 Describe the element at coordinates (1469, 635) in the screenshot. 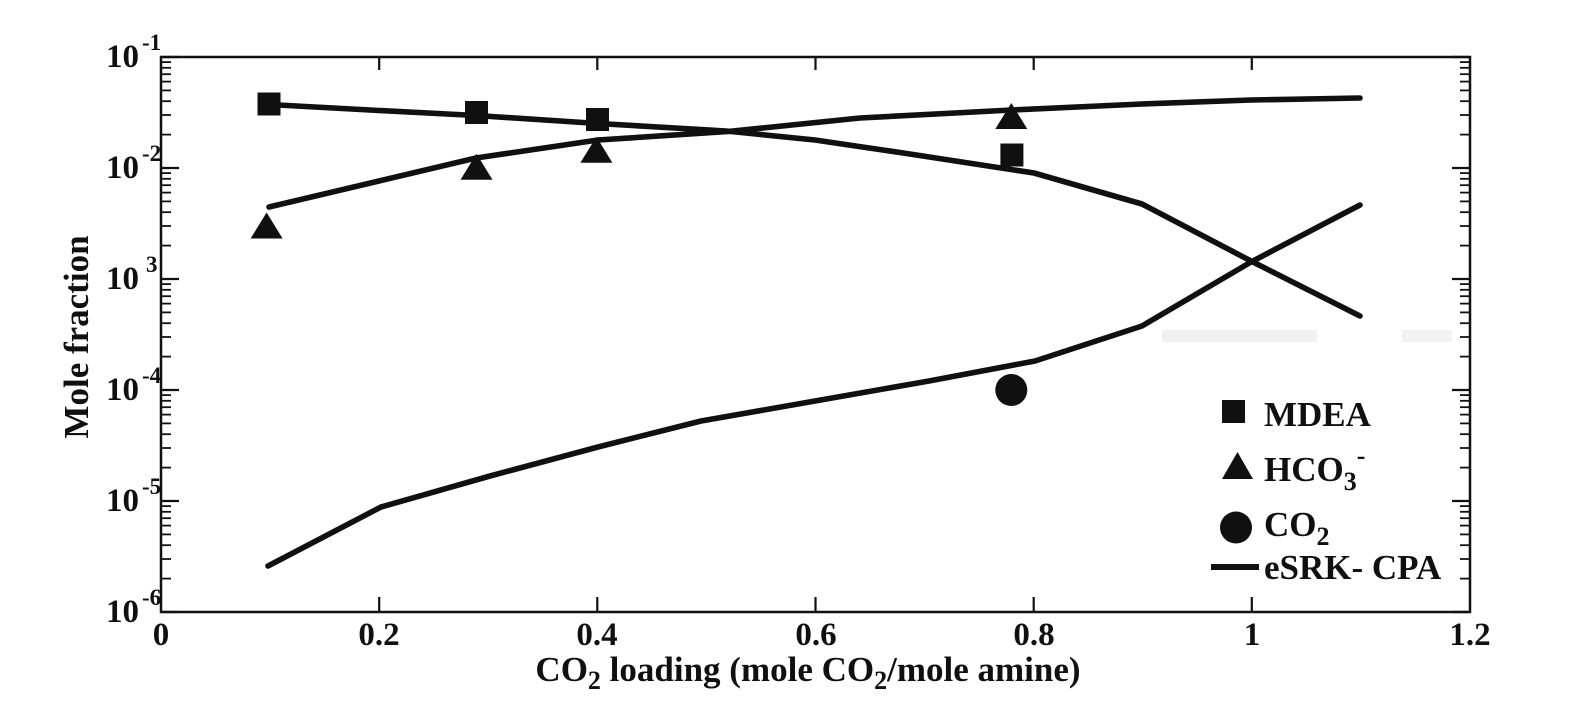

I see `svg-text: 1.2` at that location.